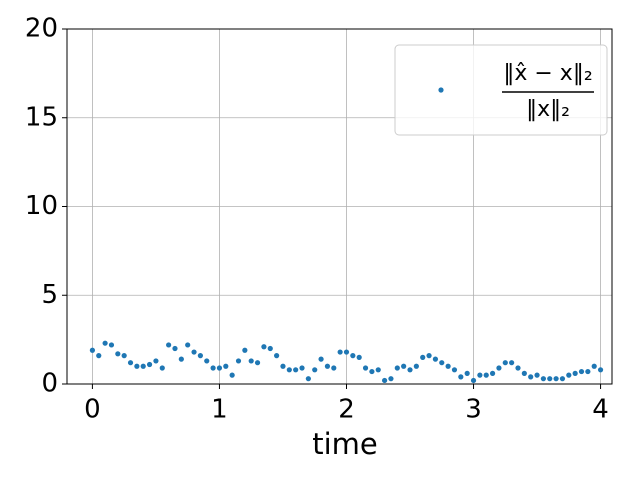 The image size is (640, 480). What do you see at coordinates (547, 73) in the screenshot?
I see `legend-numerator: ‖x̂ − x‖₂` at bounding box center [547, 73].